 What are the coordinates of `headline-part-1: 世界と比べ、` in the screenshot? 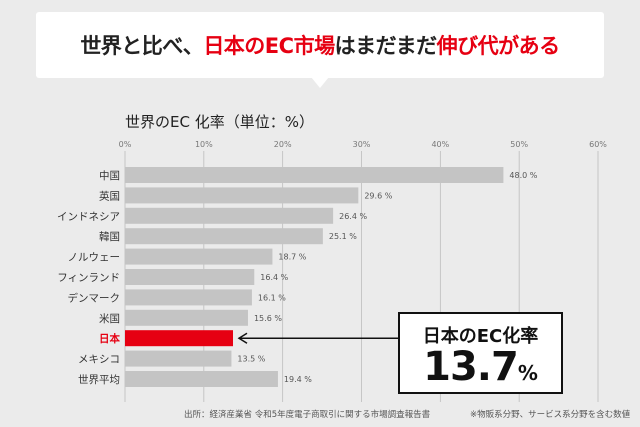 It's located at (142, 46).